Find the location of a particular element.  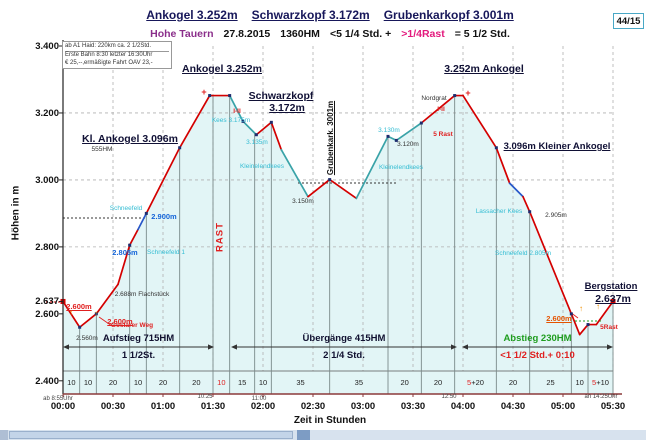

label-grade-west: I-II is located at coordinates (237, 111).